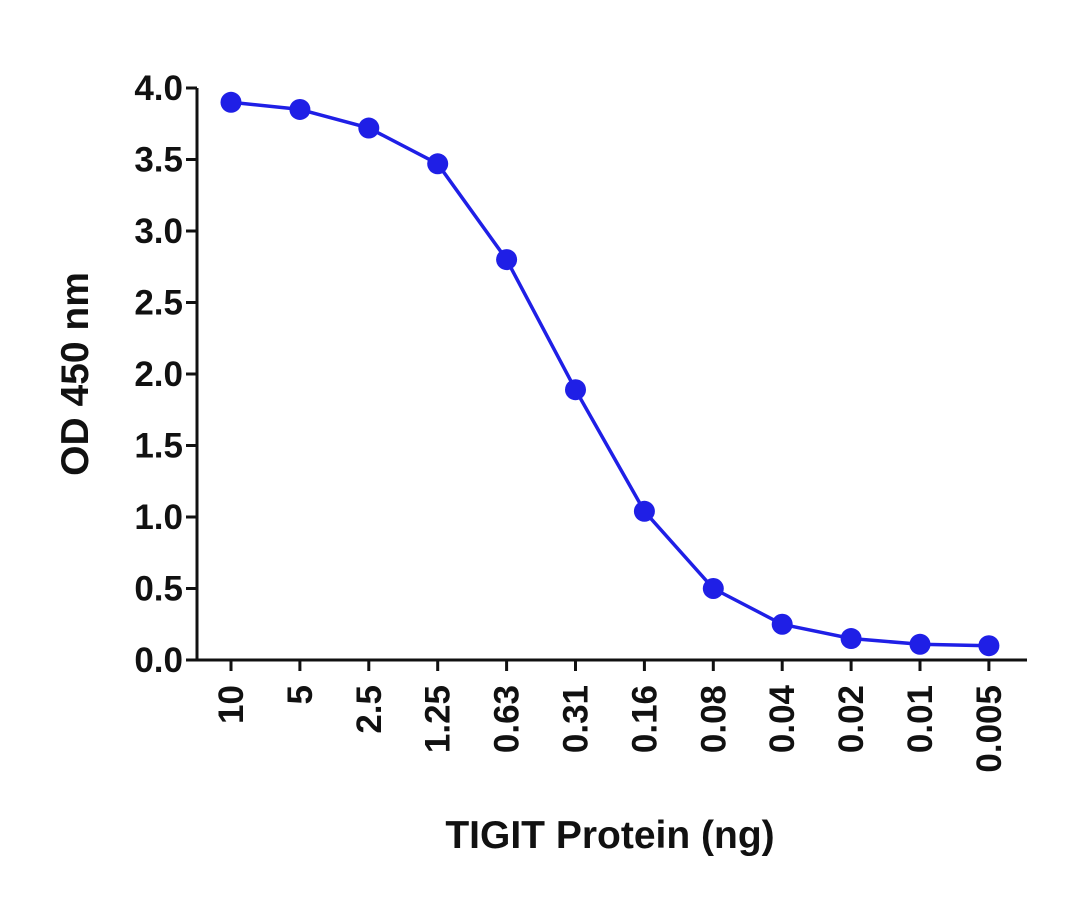  Describe the element at coordinates (609, 835) in the screenshot. I see `x-axis-label: TIGIT Protein (ng)` at that location.